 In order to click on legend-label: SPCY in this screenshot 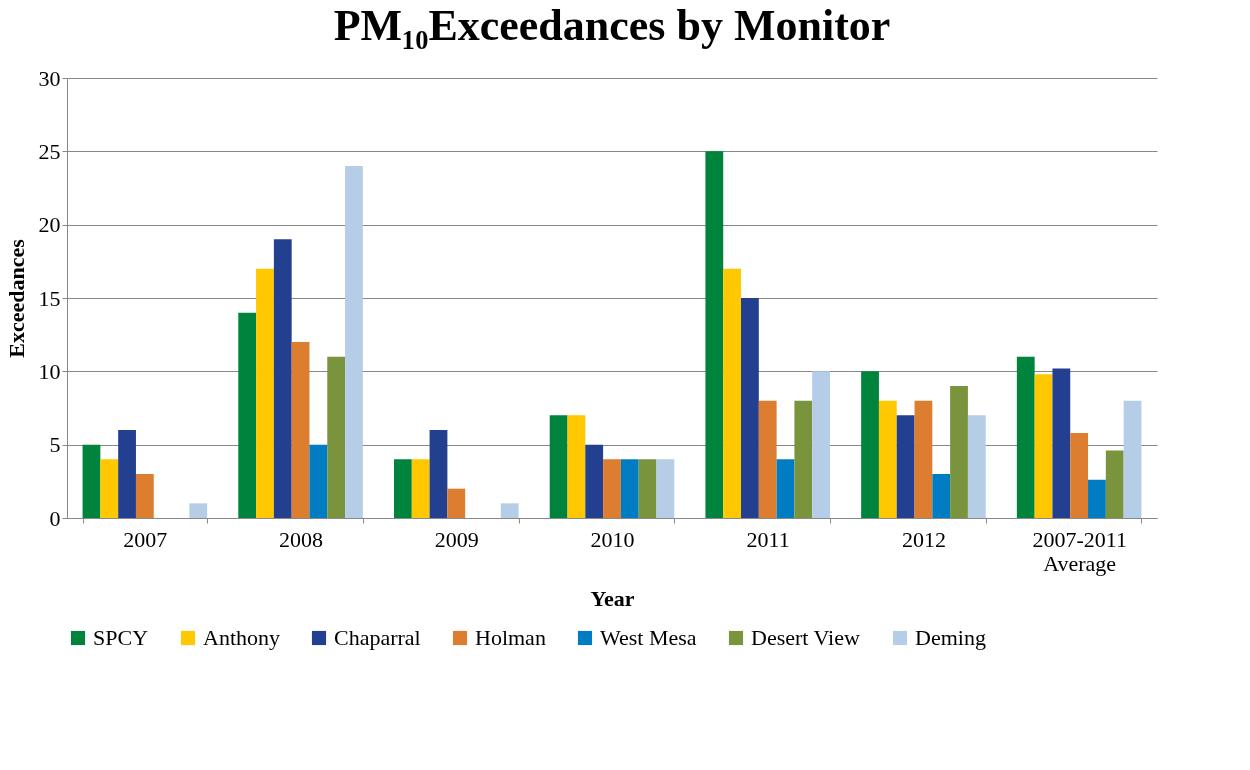, I will do `click(121, 637)`.